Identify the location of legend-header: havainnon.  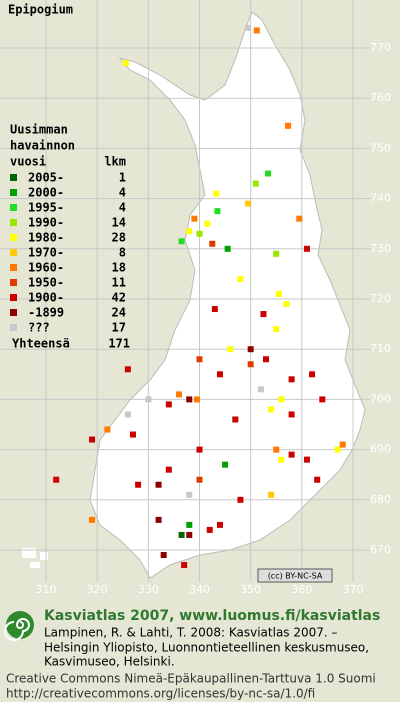
(42, 146).